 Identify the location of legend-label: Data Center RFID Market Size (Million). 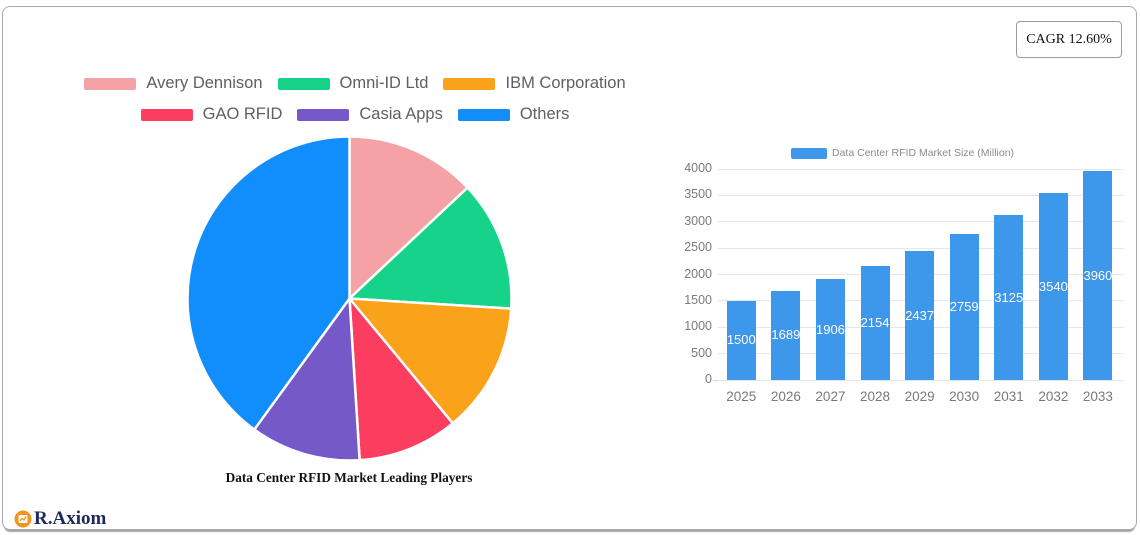
(923, 153).